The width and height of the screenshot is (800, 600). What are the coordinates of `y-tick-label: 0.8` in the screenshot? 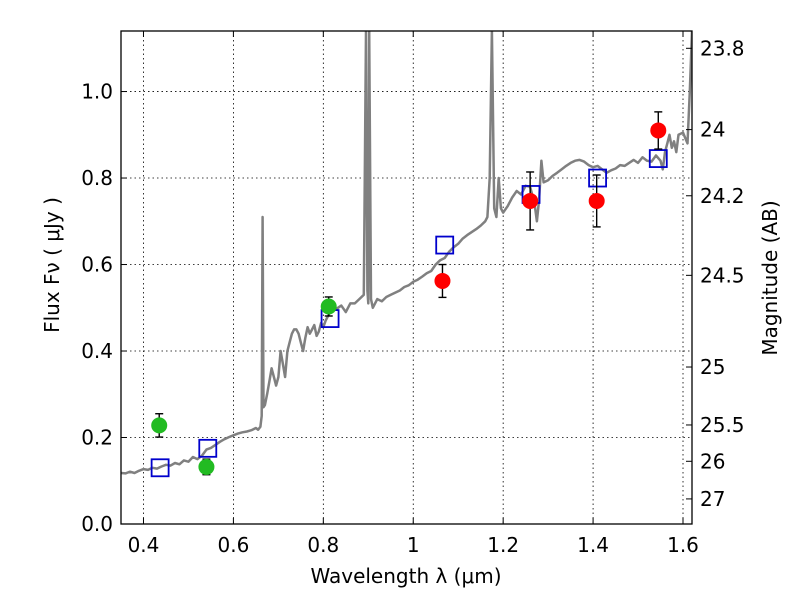 It's located at (97, 178).